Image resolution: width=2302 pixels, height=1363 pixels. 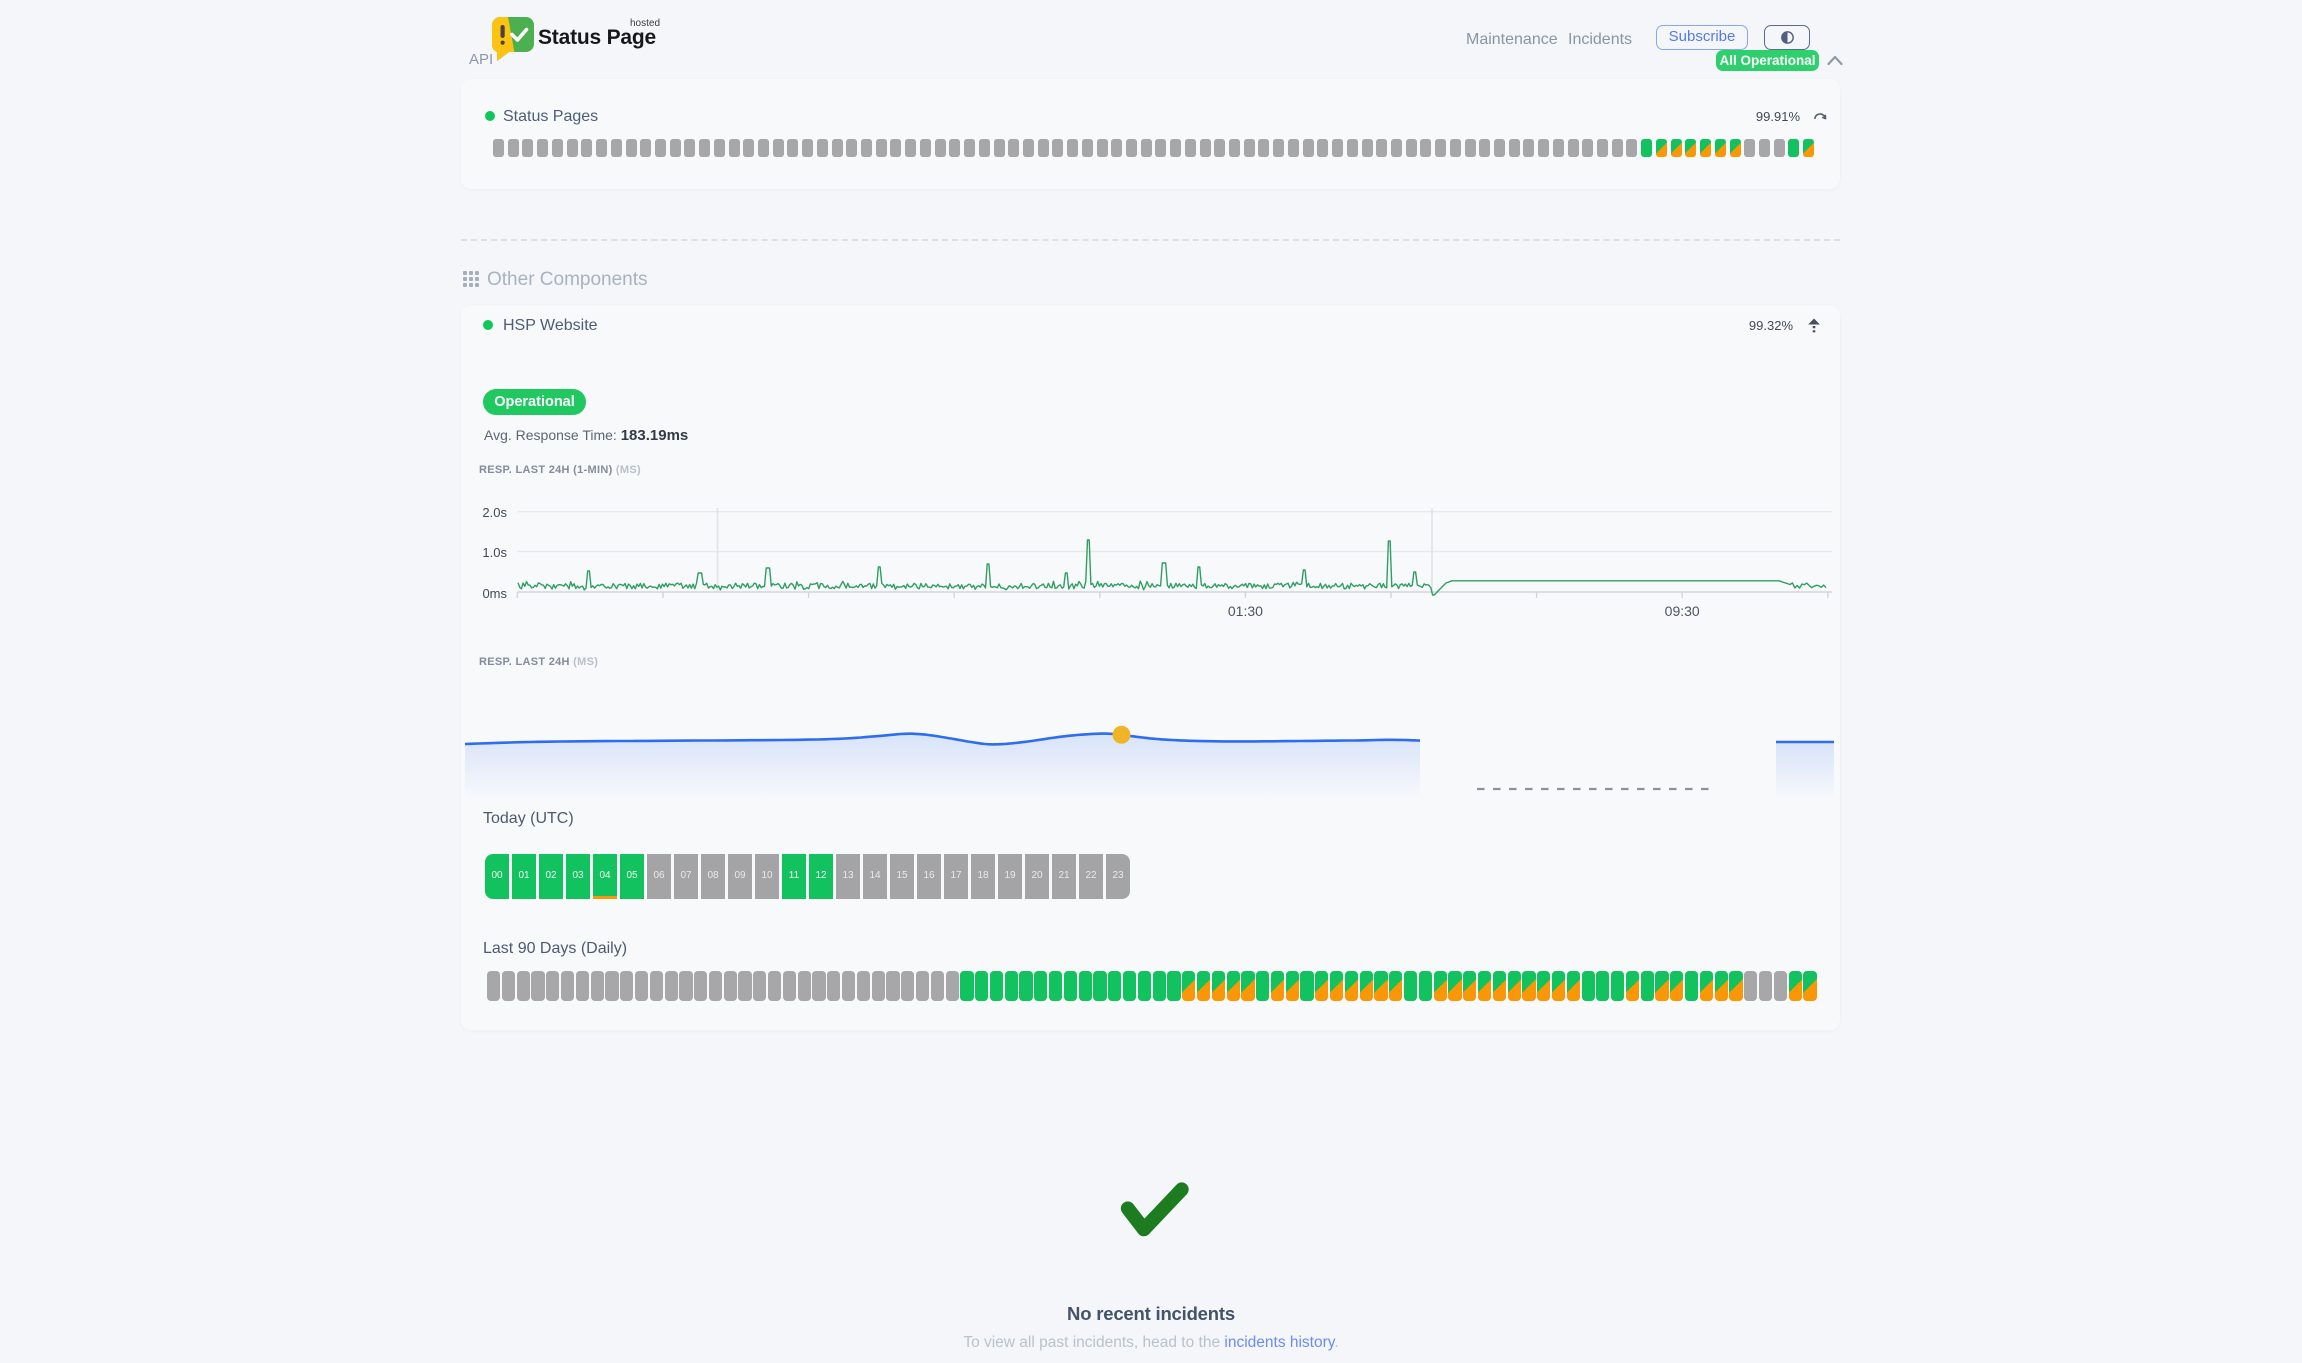 I want to click on svg-text: 01:30, so click(x=1245, y=611).